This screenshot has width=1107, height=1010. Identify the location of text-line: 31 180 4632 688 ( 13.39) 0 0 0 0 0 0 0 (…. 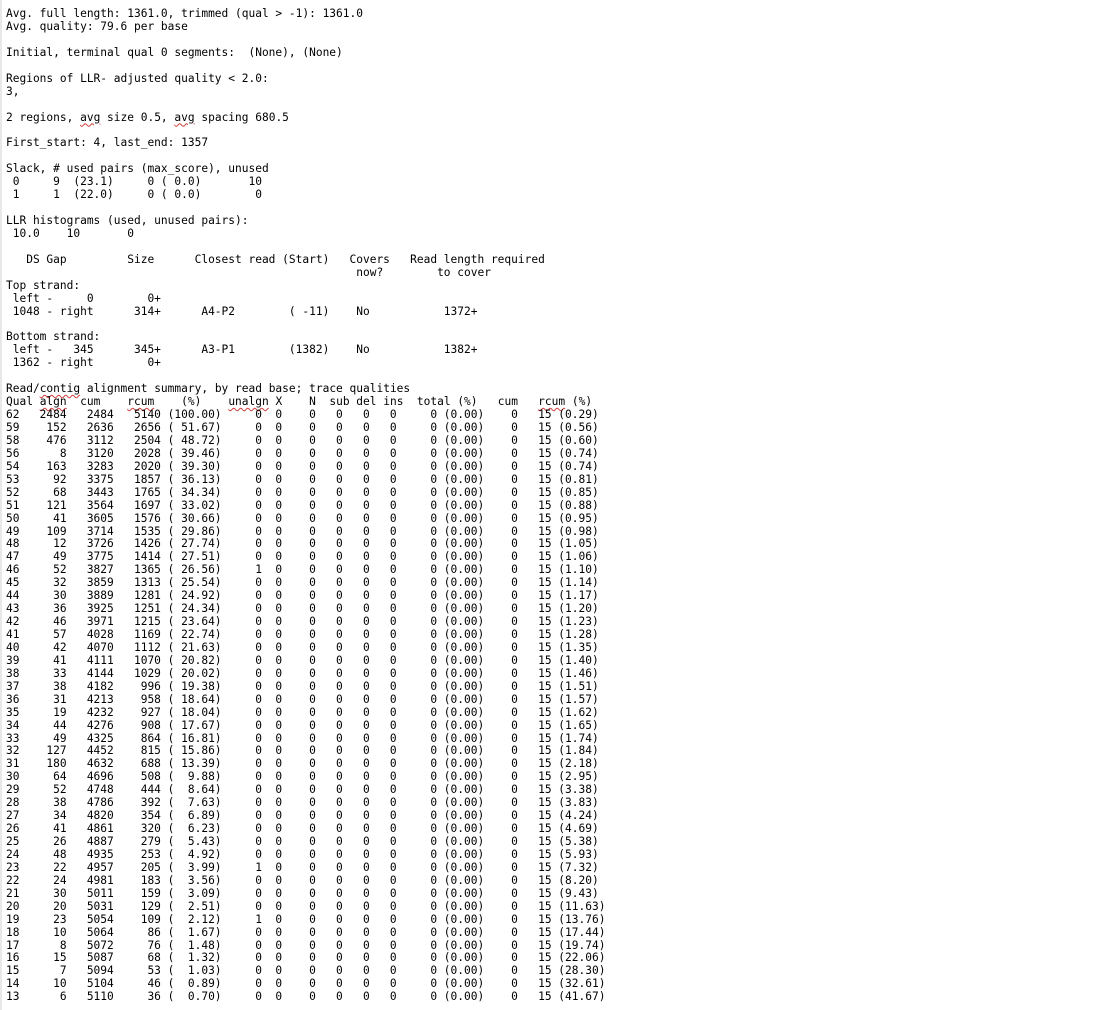
(302, 764).